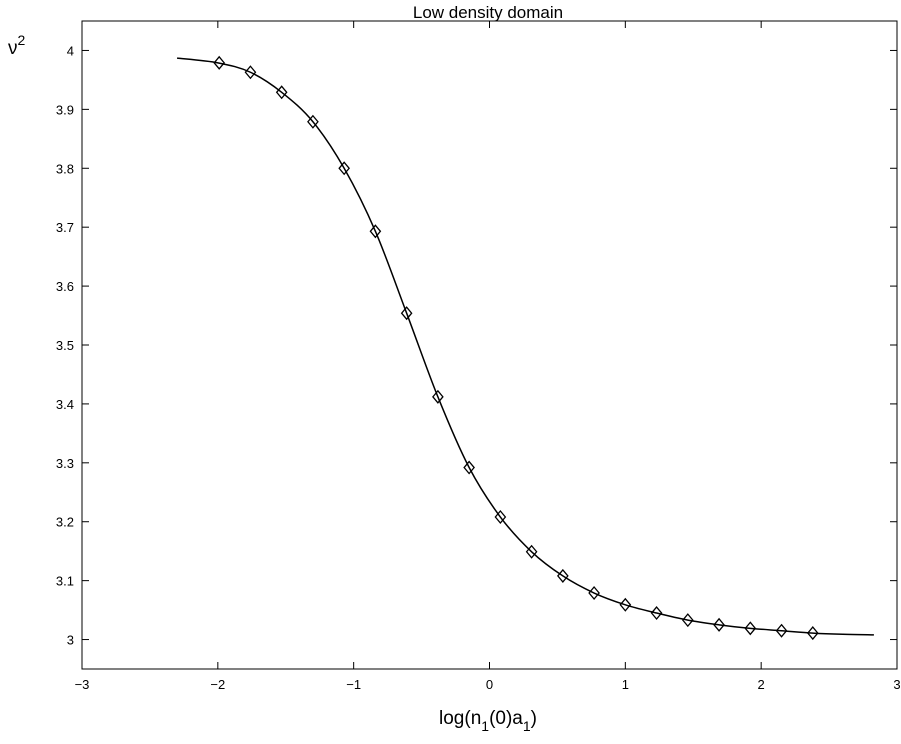  I want to click on y-tick-label: 3.9, so click(65, 109).